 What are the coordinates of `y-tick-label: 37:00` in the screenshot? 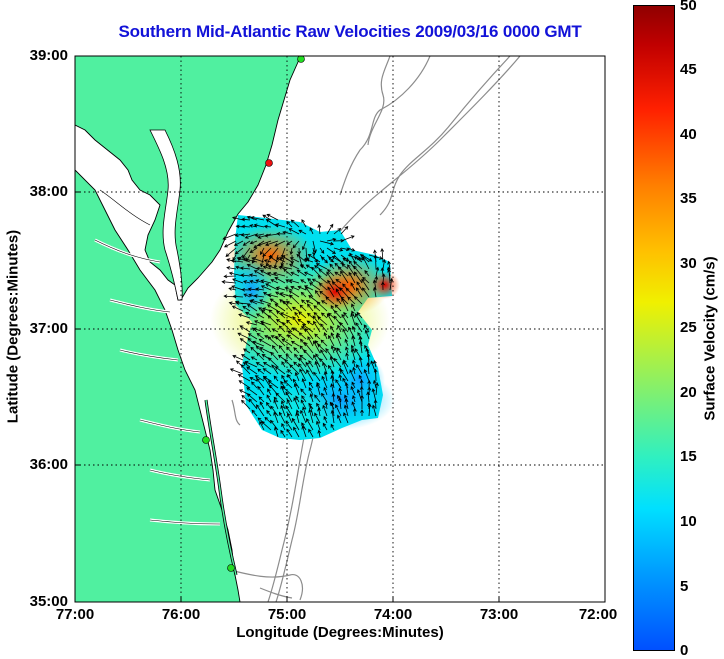 It's located at (48, 328).